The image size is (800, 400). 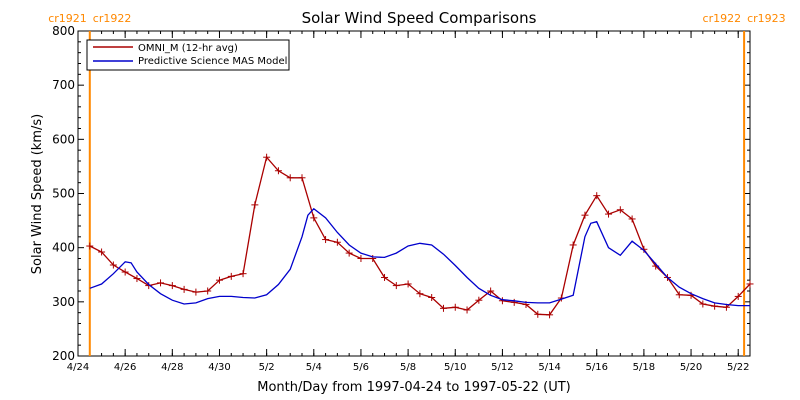 I want to click on x-tick-label-11: 5/16, so click(x=597, y=367).